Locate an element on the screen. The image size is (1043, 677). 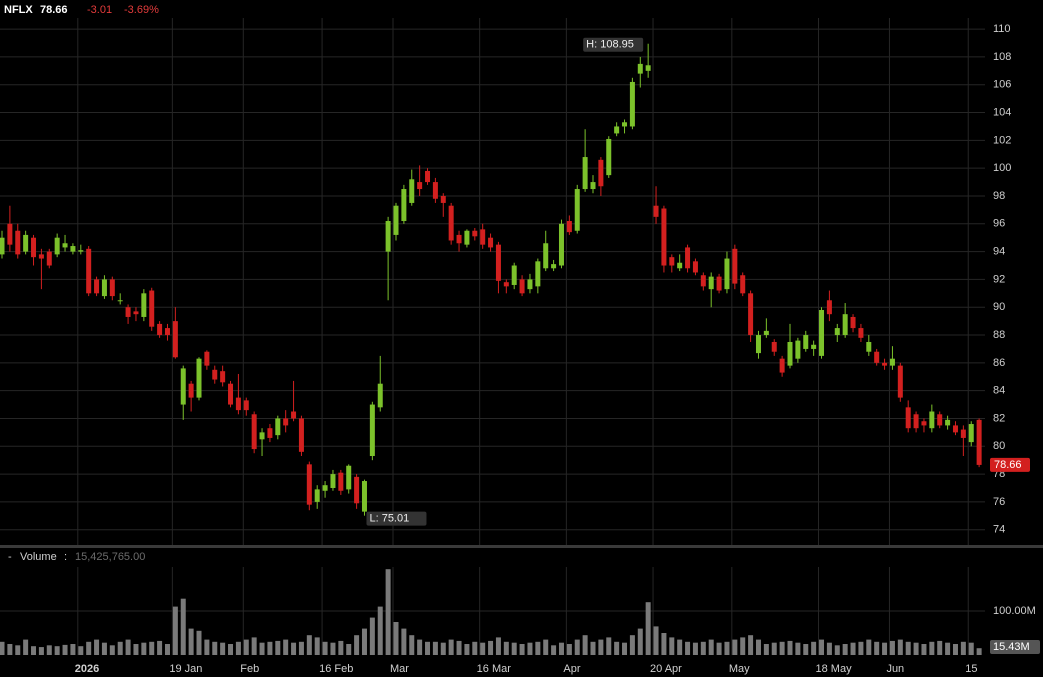
change-pct: -3.69% is located at coordinates (141, 10).